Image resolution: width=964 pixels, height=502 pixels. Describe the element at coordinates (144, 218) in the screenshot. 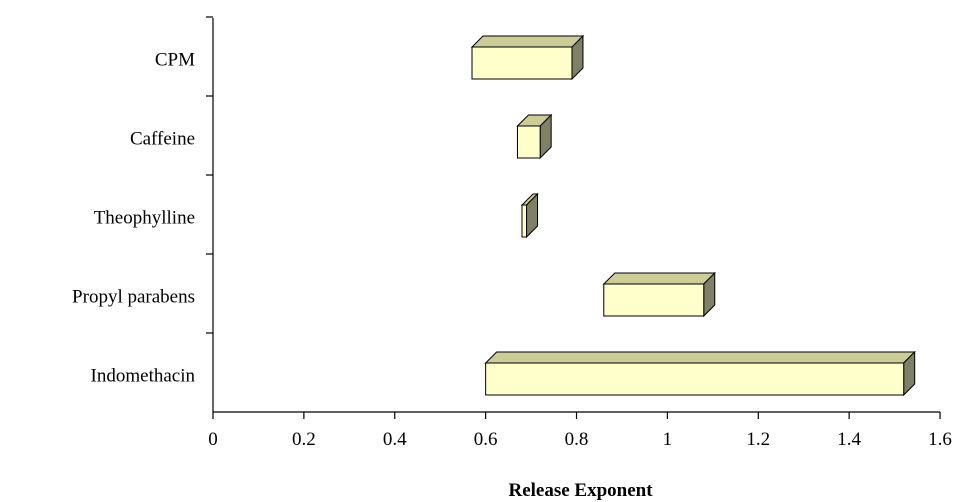

I see `y-category-label: Theophylline` at that location.